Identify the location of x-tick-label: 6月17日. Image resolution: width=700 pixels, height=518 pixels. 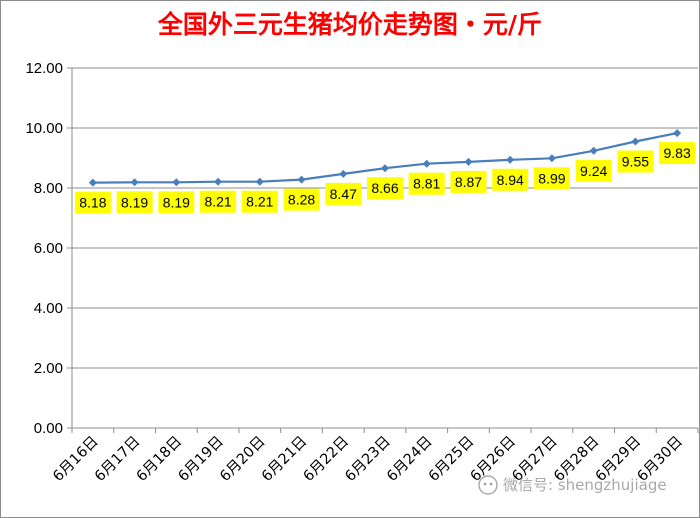
(117, 459).